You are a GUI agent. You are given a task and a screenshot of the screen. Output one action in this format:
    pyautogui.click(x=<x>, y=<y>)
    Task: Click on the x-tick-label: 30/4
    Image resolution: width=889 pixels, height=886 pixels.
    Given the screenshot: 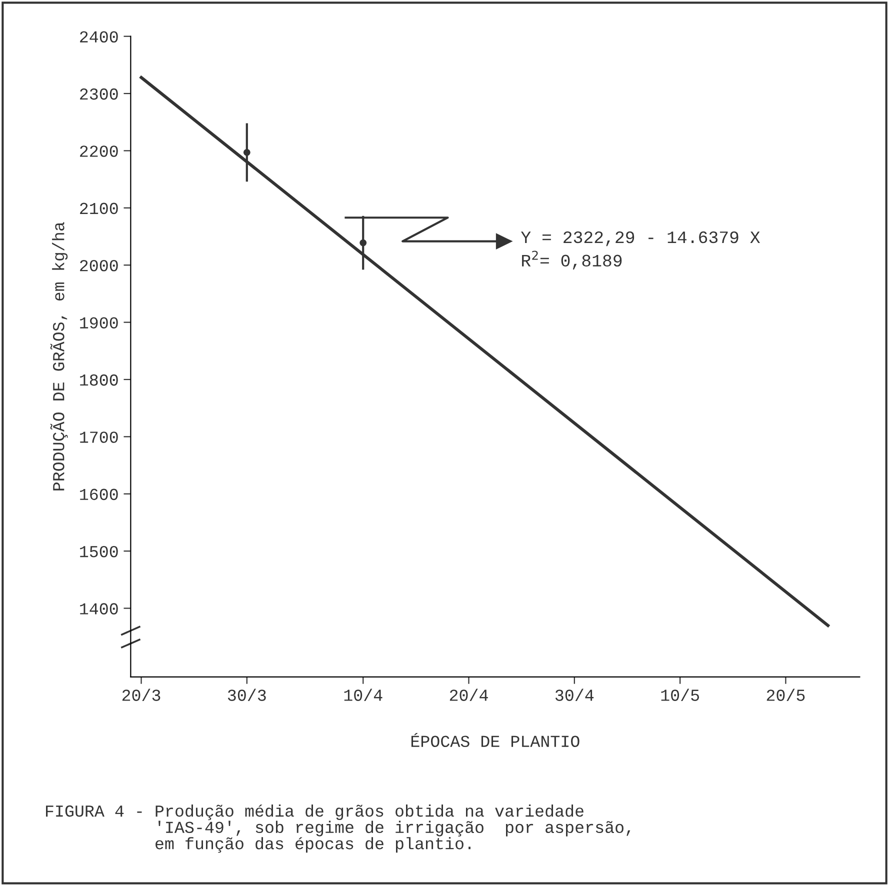 What is the action you would take?
    pyautogui.click(x=574, y=694)
    